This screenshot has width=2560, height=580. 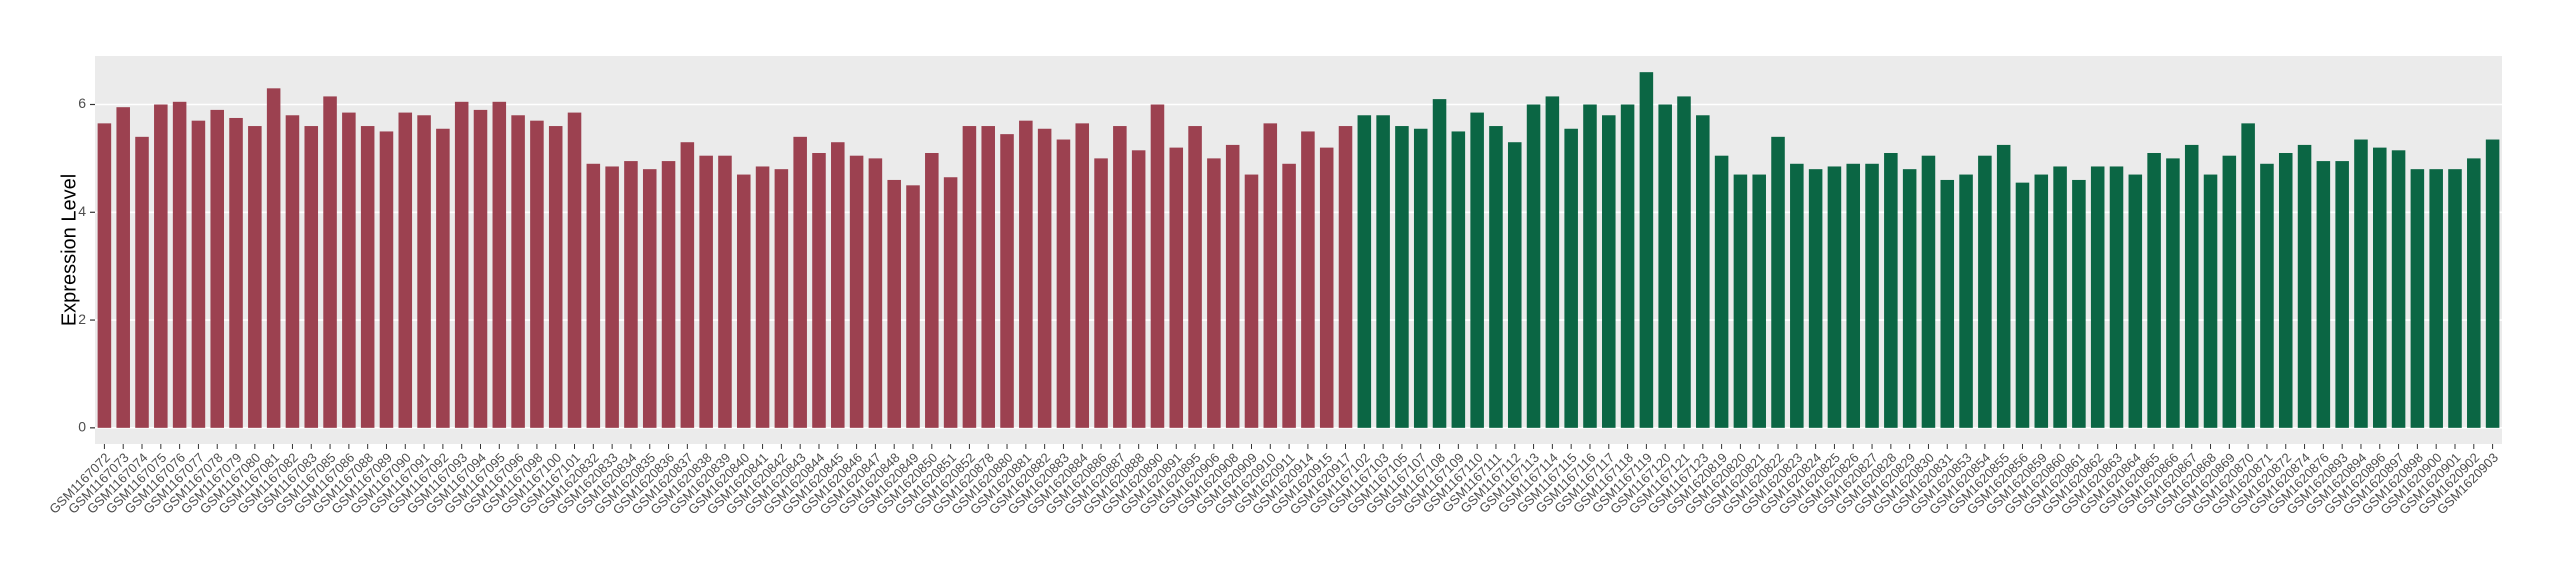 I want to click on y-axis-title: Expression Level, so click(x=69, y=250).